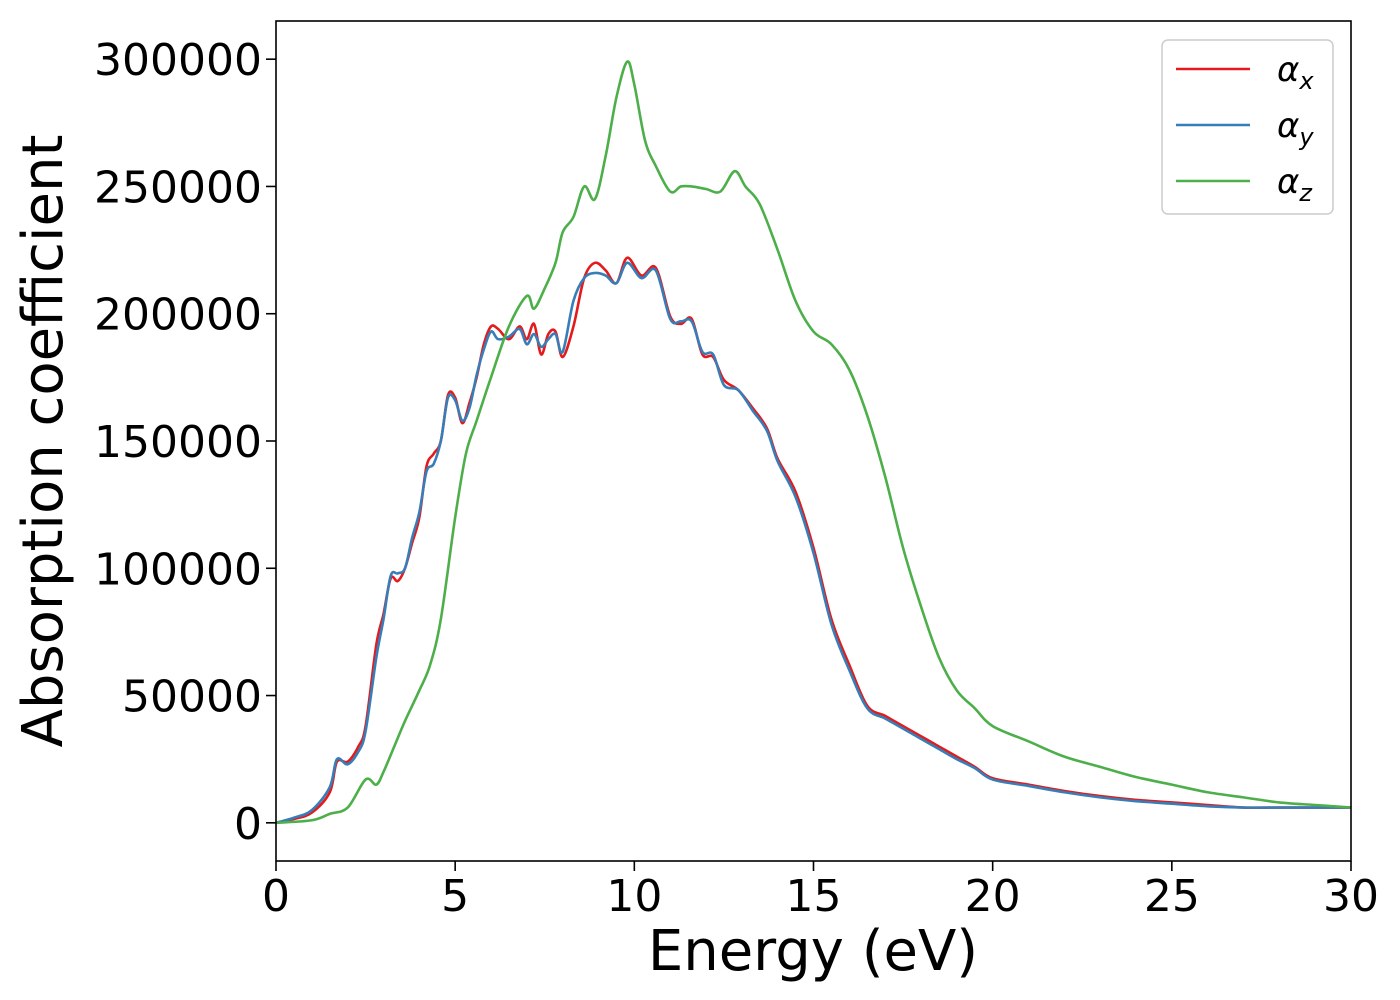 The width and height of the screenshot is (1400, 1000). What do you see at coordinates (455, 896) in the screenshot?
I see `x-tick-label: 5` at bounding box center [455, 896].